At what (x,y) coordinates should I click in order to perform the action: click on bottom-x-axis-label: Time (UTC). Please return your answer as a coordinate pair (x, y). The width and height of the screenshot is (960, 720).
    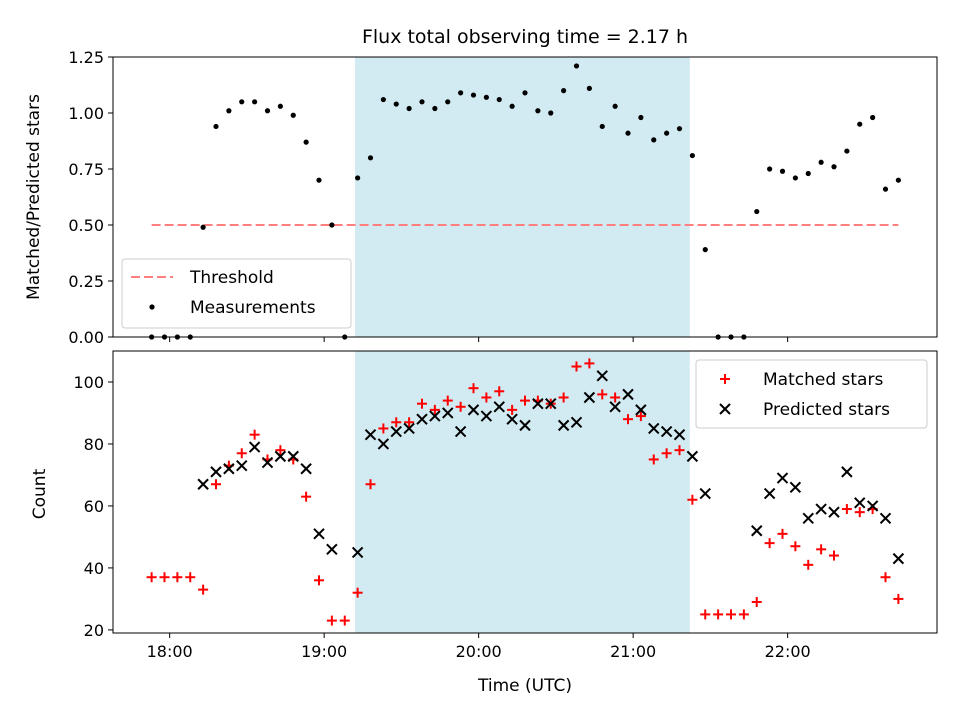
    Looking at the image, I should click on (524, 686).